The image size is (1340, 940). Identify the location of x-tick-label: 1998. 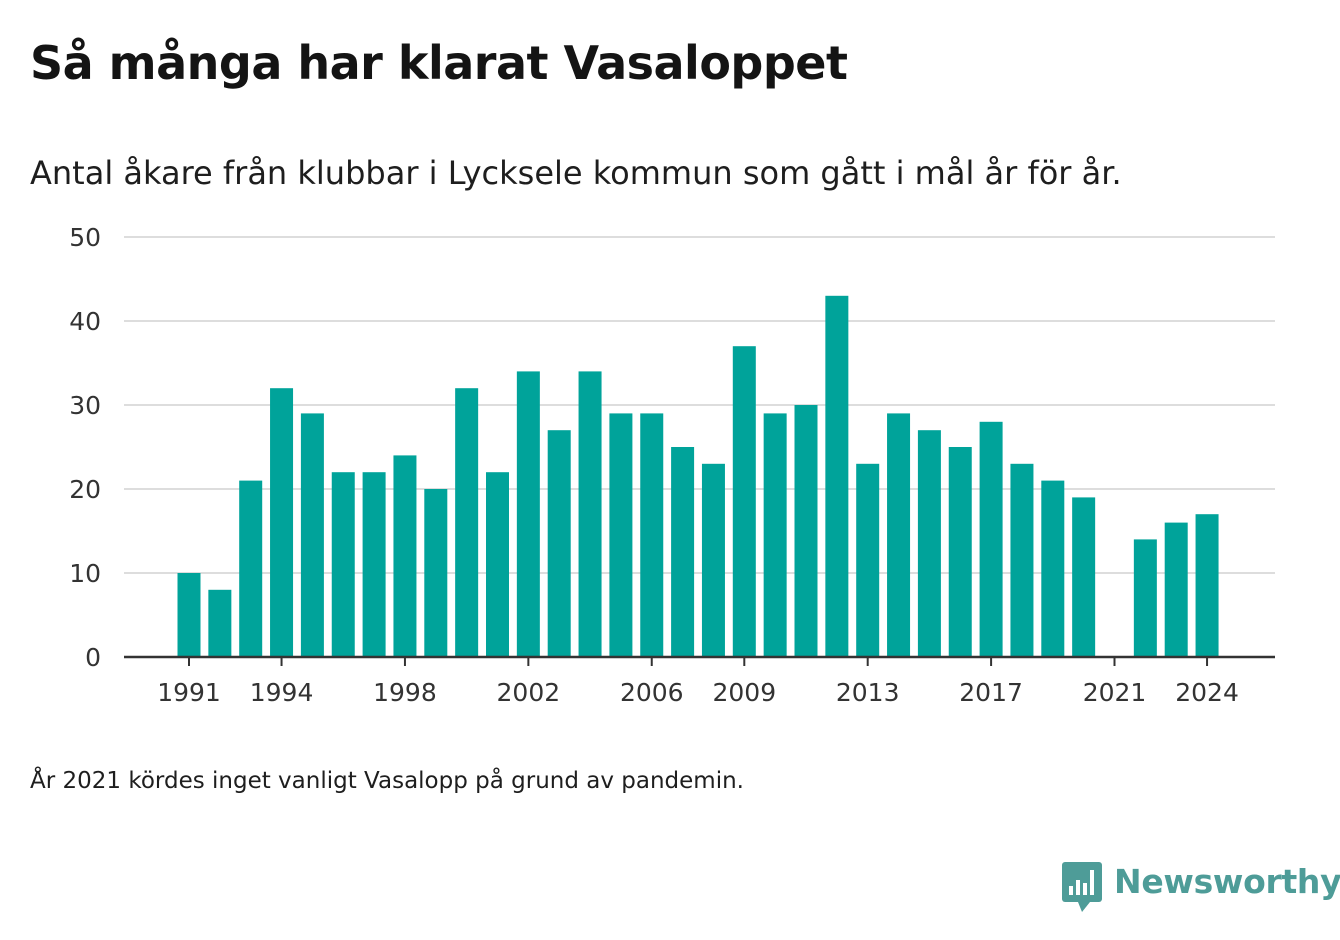
(405, 692).